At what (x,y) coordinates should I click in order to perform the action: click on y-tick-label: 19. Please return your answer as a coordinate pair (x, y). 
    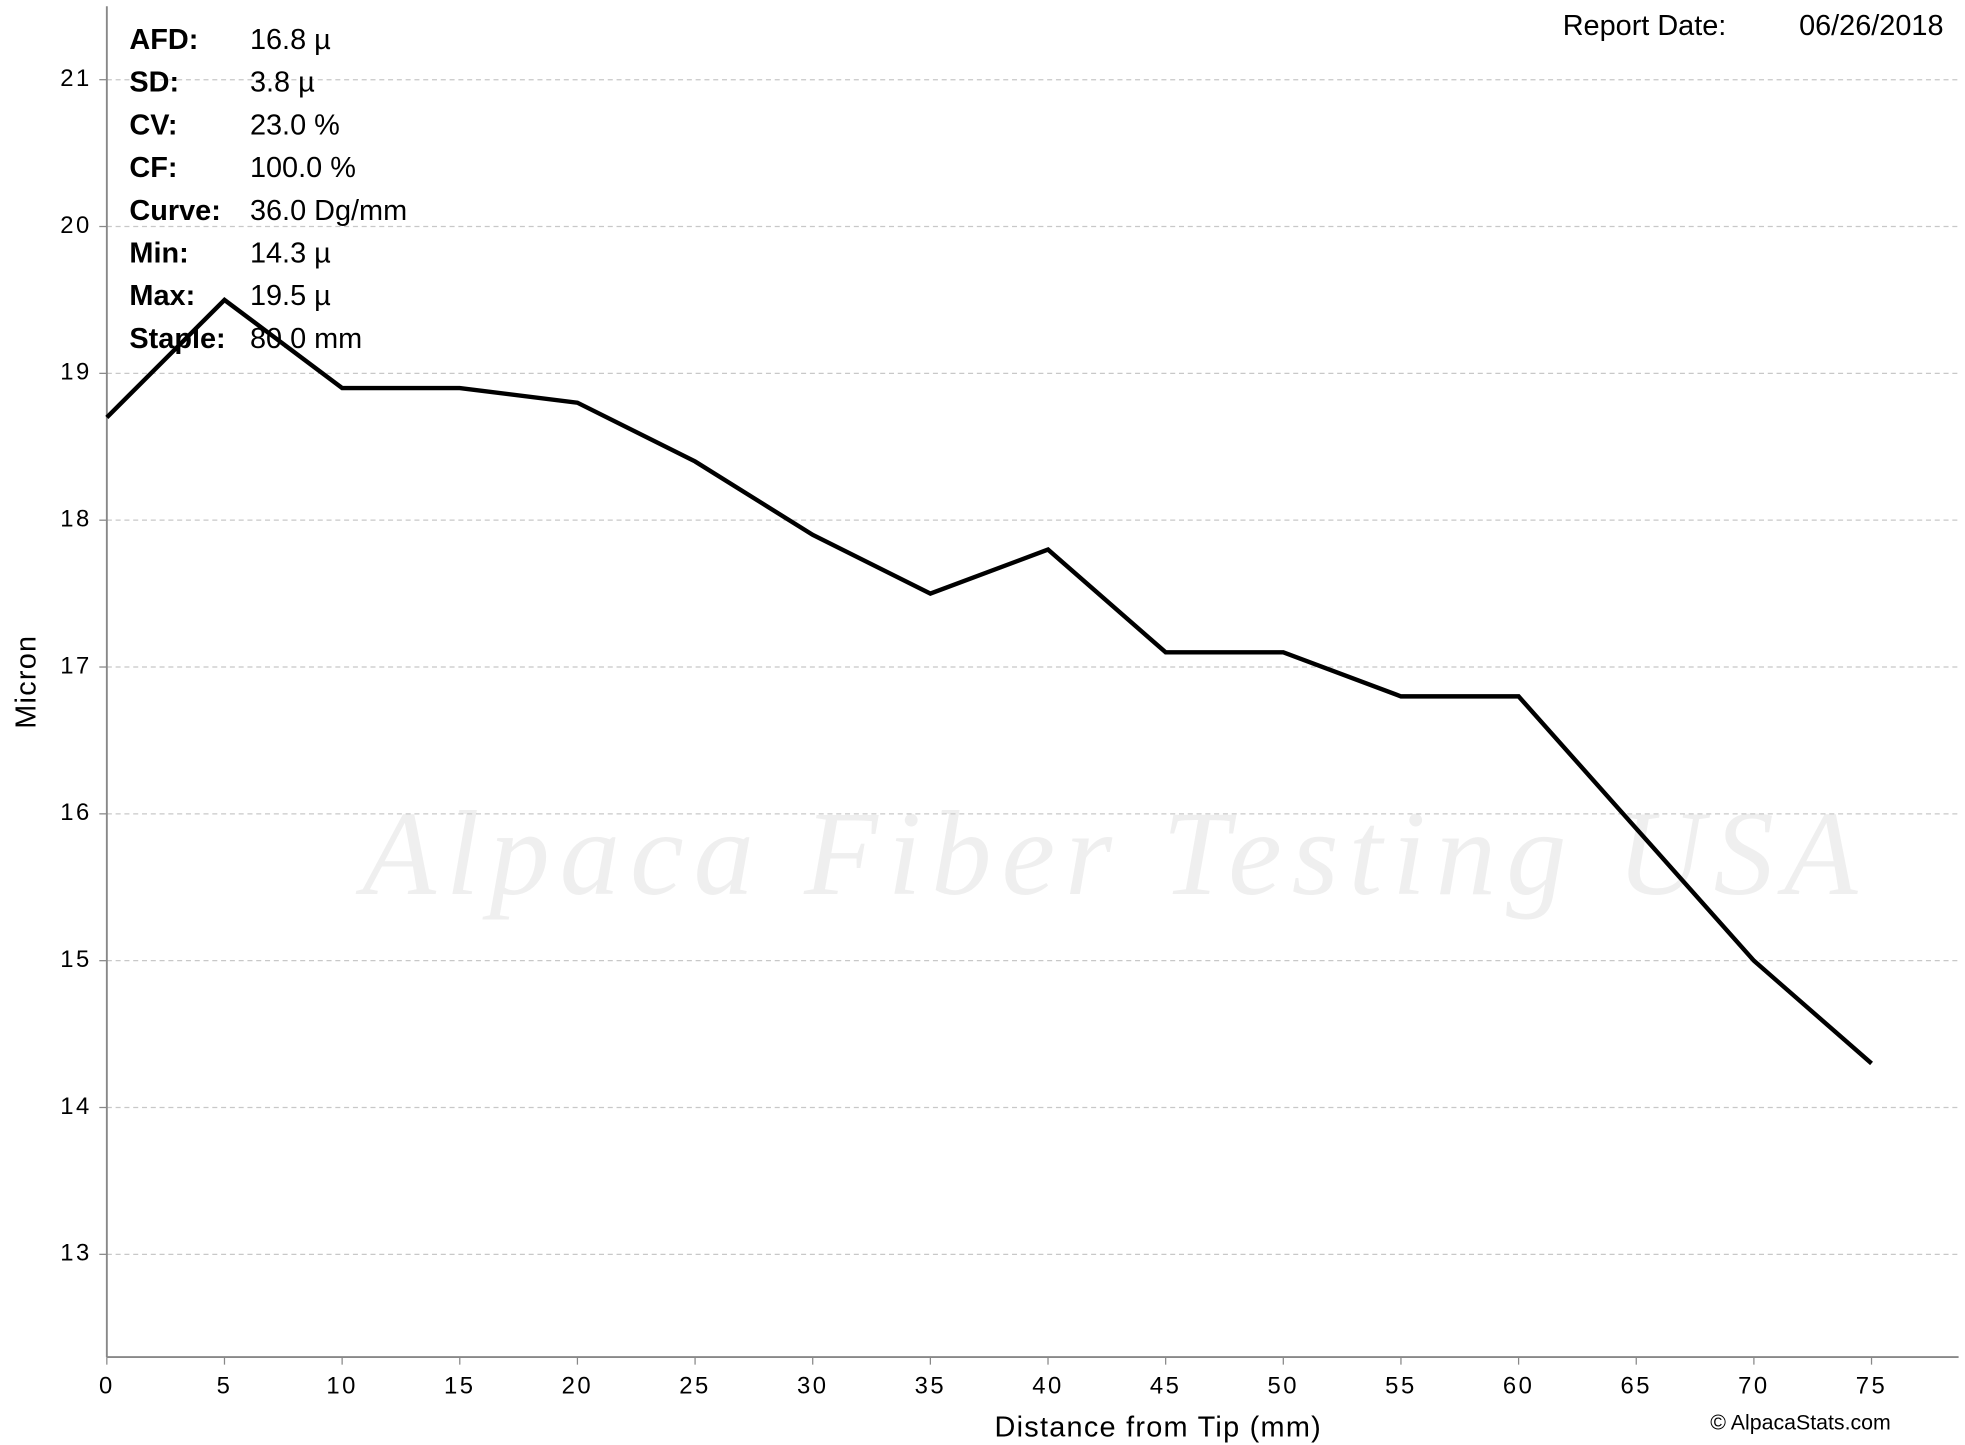
    Looking at the image, I should click on (76, 372).